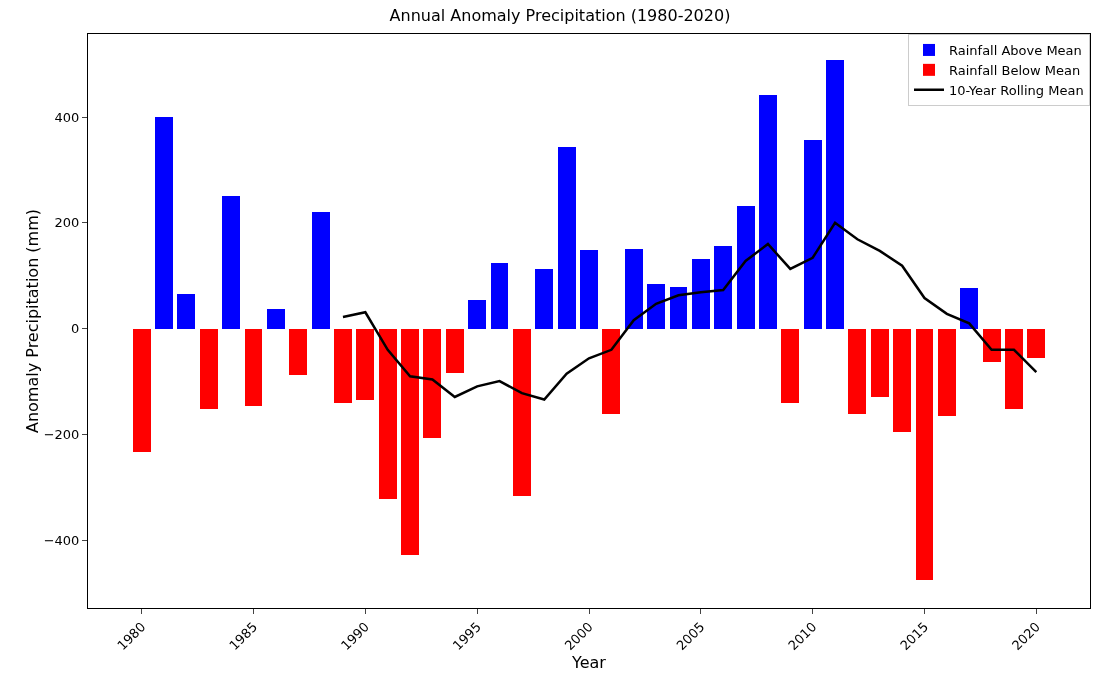 The width and height of the screenshot is (1120, 678). What do you see at coordinates (32, 321) in the screenshot?
I see `y-axis-title: Anomaly Precipitation (mm)` at bounding box center [32, 321].